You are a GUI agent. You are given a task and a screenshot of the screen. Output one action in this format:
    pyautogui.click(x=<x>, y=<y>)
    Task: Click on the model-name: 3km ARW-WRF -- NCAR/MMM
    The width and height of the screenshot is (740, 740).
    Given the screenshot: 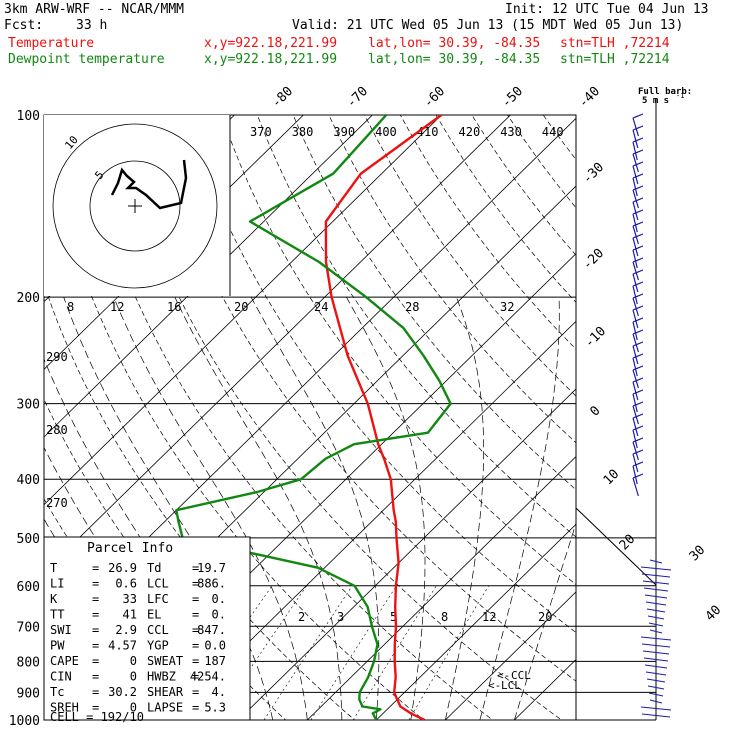 What is the action you would take?
    pyautogui.click(x=94, y=9)
    